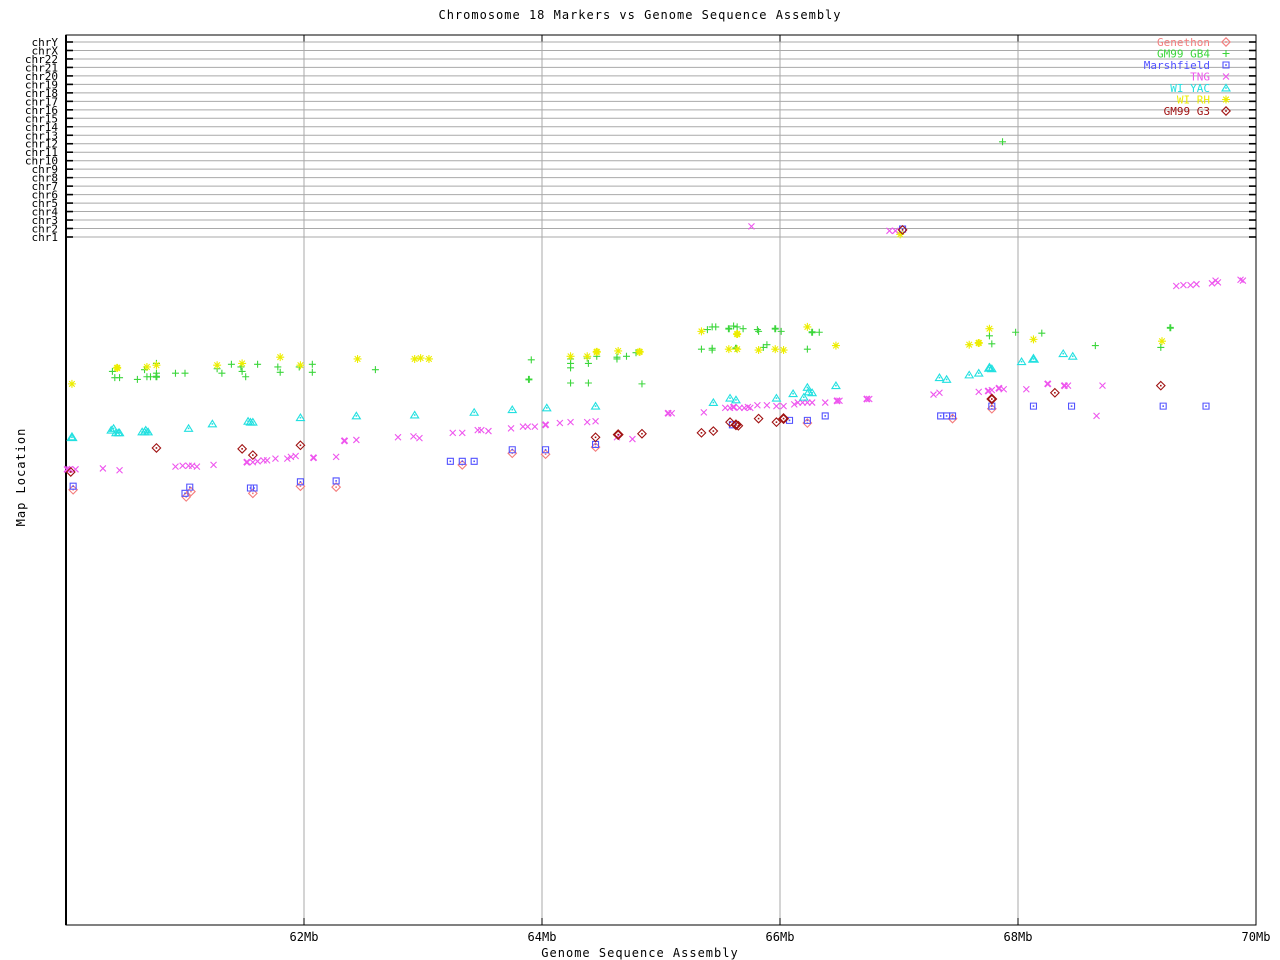 This screenshot has width=1280, height=960. Describe the element at coordinates (1018, 937) in the screenshot. I see `x-tick-label: 68Mb` at that location.